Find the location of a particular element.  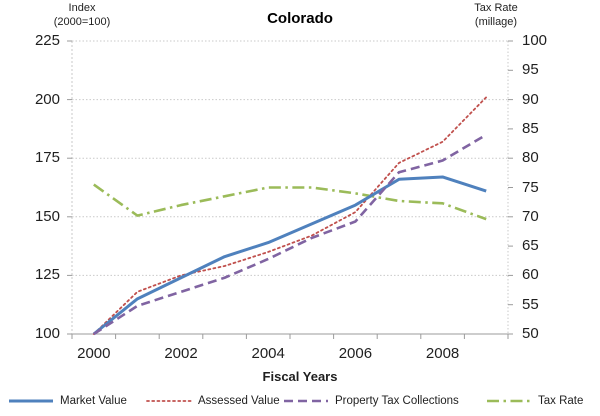

x-axis-tick-label: 2002 is located at coordinates (181, 353).